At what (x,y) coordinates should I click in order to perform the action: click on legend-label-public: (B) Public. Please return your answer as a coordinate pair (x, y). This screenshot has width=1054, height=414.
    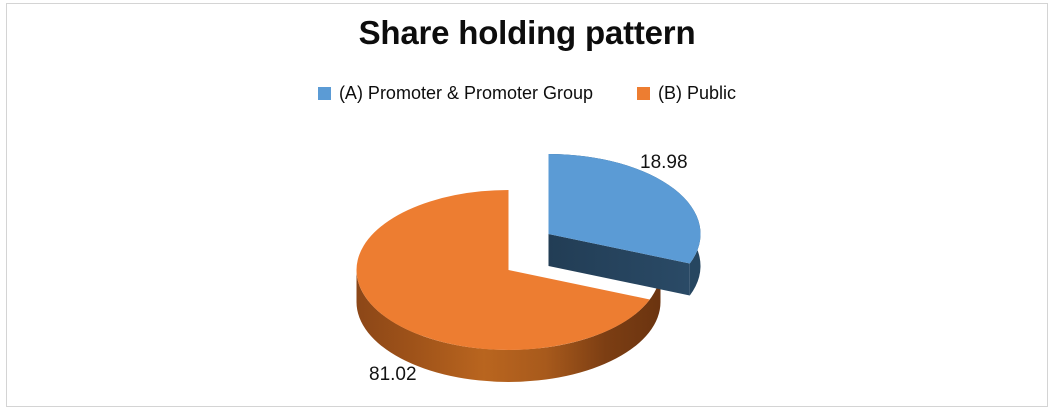
    Looking at the image, I should click on (697, 93).